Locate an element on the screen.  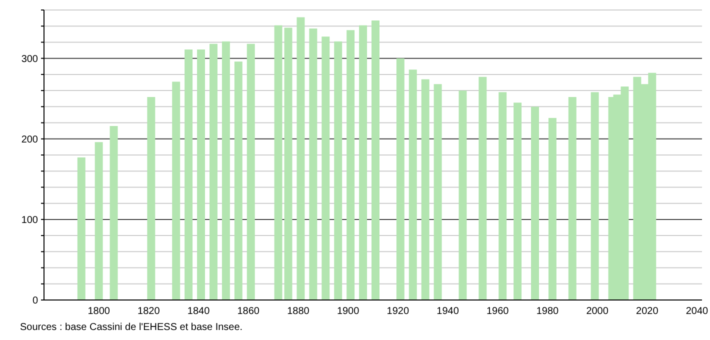
x-tick-label: 2040 is located at coordinates (697, 311).